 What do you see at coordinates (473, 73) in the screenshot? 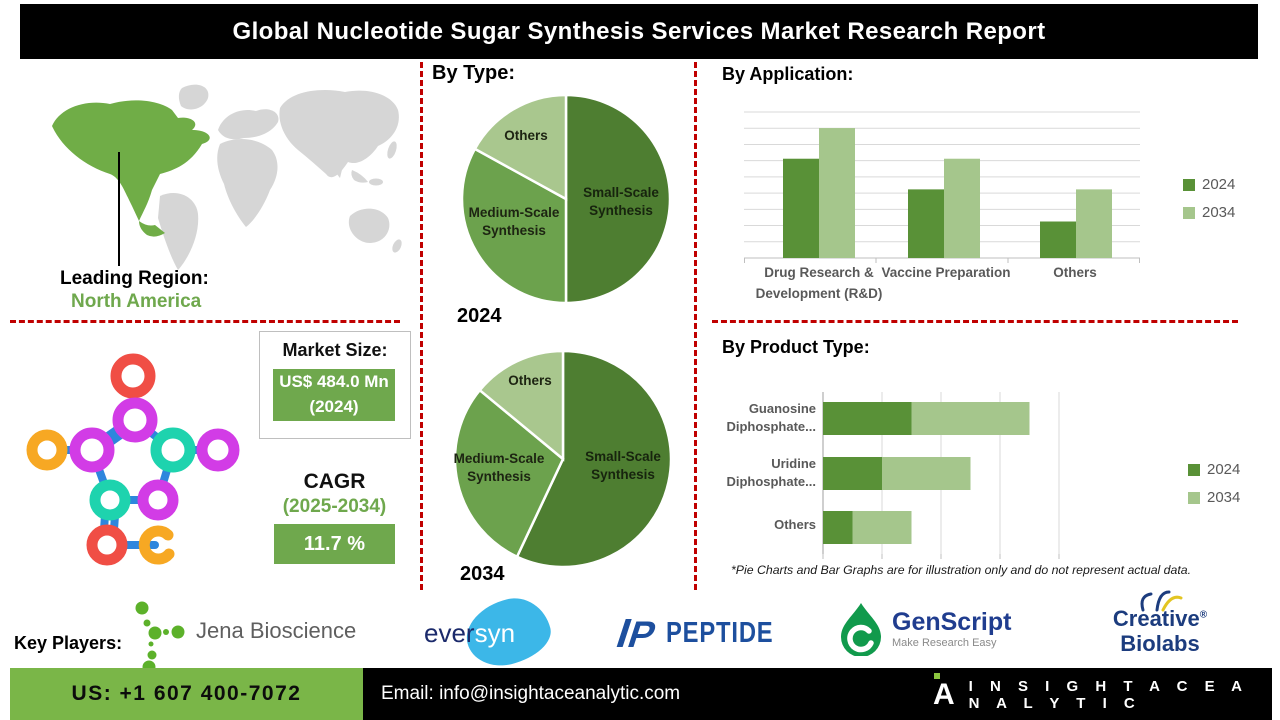
I see `section-title-by-type: By Type:` at bounding box center [473, 73].